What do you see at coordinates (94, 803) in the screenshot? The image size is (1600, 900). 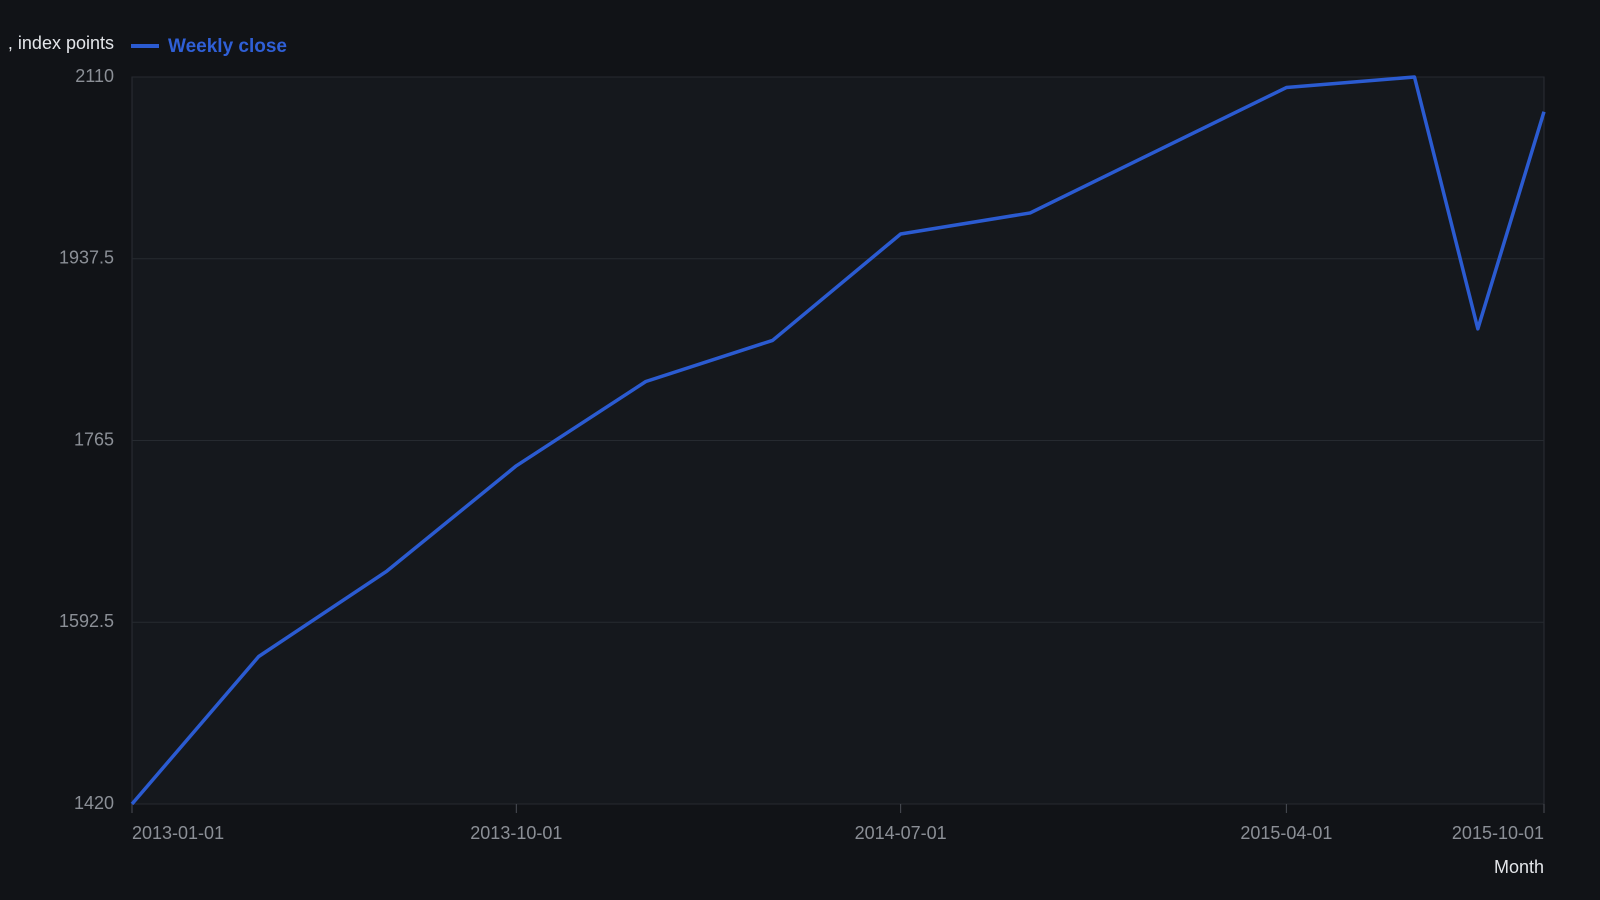 I see `y-tick-label: 1420` at bounding box center [94, 803].